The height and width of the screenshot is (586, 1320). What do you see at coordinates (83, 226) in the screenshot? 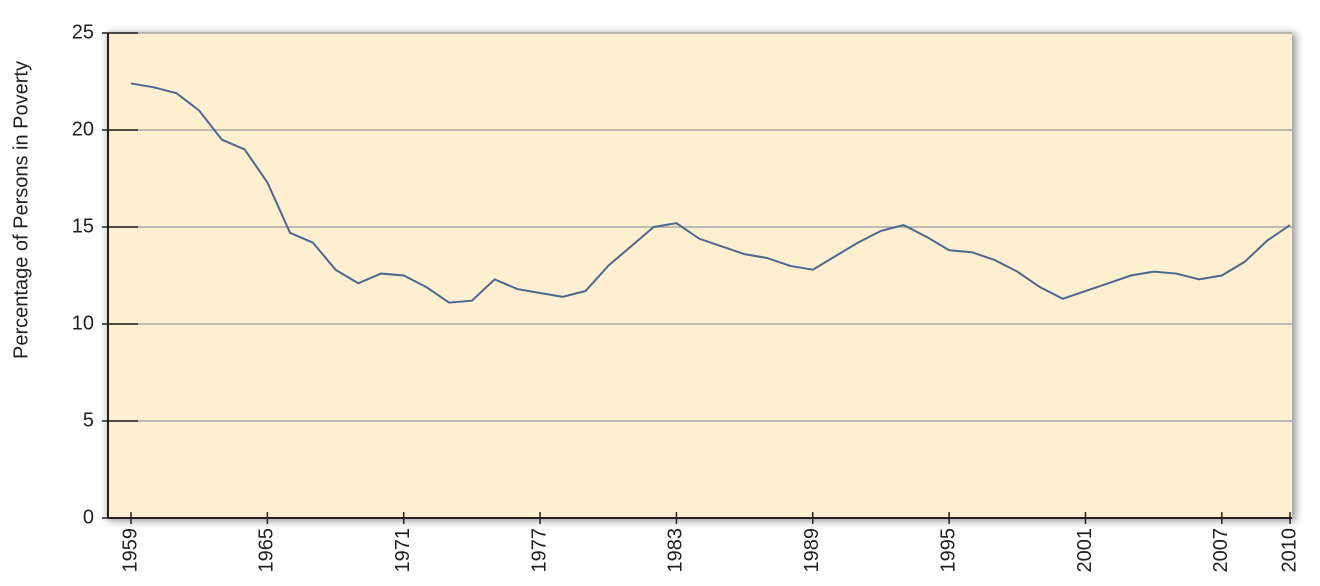
I see `y-tick-label: 15` at bounding box center [83, 226].